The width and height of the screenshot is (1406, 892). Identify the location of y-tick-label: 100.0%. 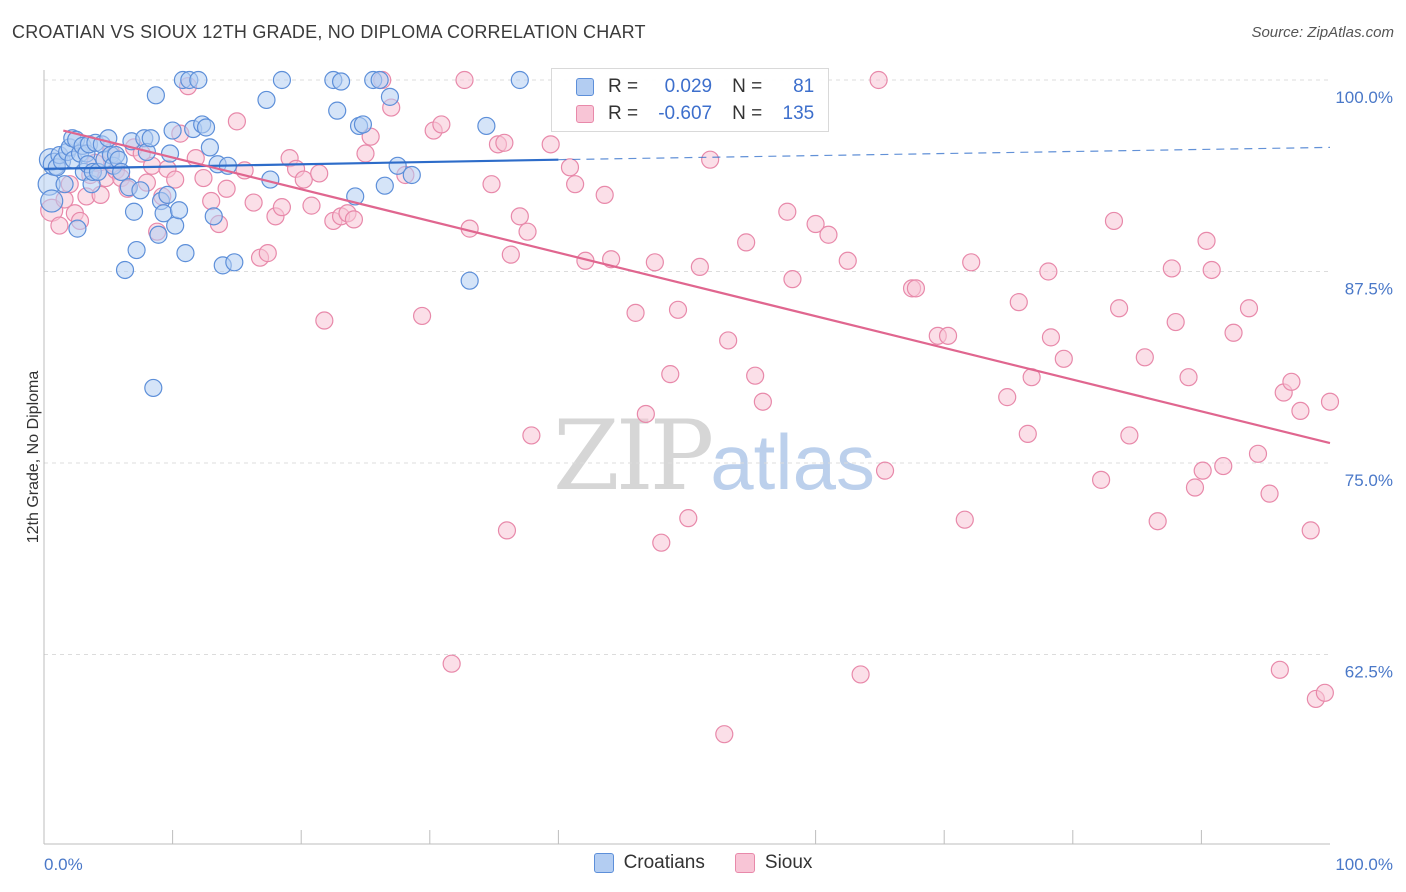
(1364, 97).